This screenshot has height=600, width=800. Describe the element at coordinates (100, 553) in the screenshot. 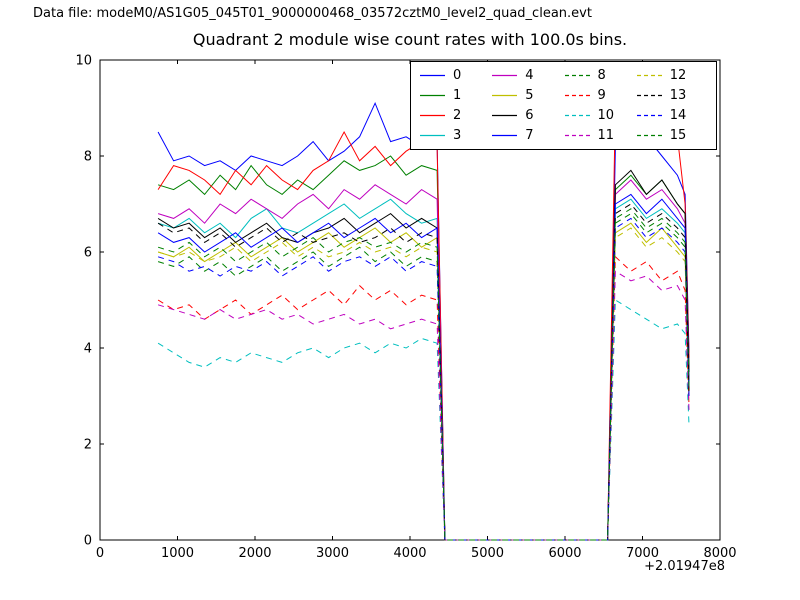

I see `x-tick-label: 0` at that location.